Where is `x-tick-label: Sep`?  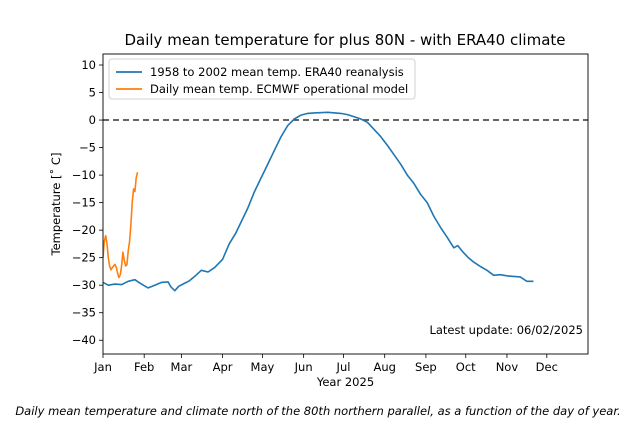
x-tick-label: Sep is located at coordinates (426, 367).